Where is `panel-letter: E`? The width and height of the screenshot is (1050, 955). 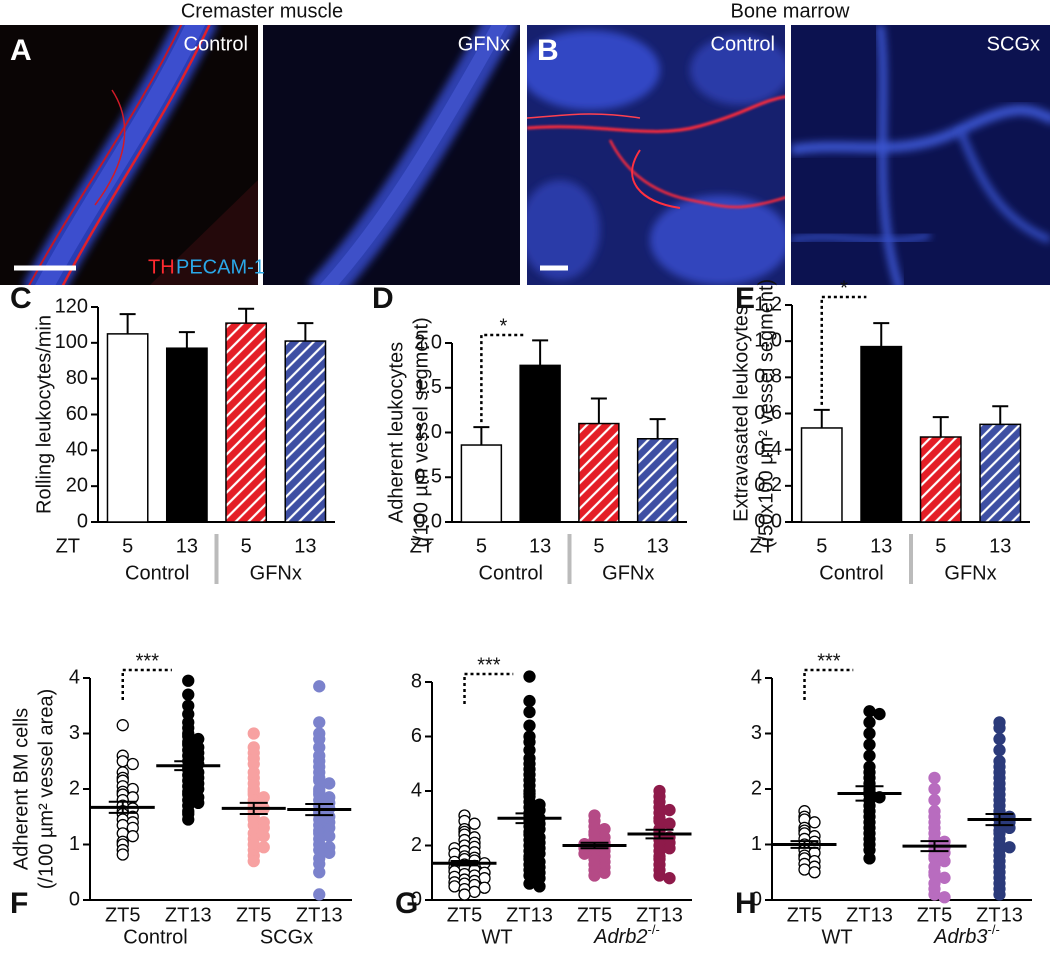
panel-letter: E is located at coordinates (745, 298).